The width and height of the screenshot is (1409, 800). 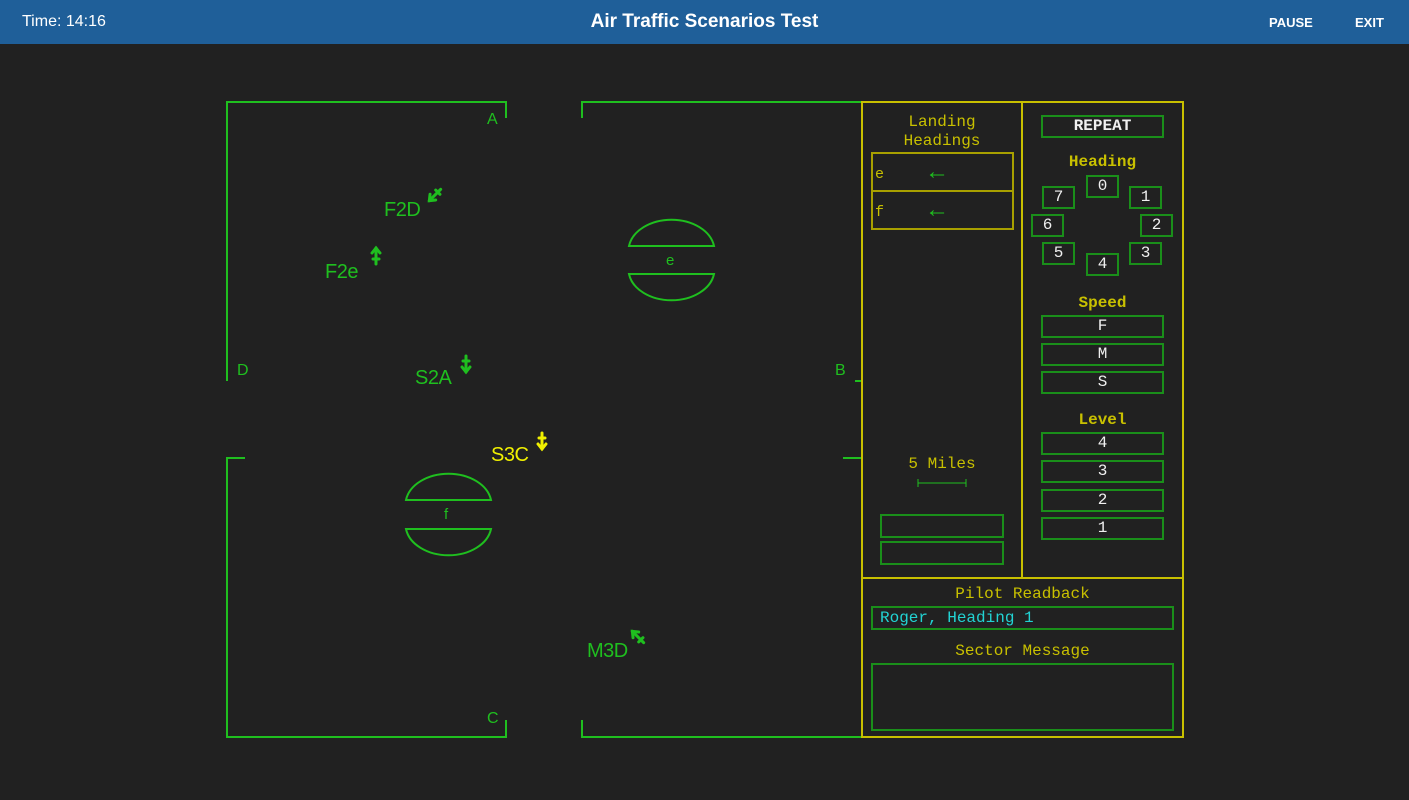 I want to click on exit-label-d: D, so click(x=243, y=370).